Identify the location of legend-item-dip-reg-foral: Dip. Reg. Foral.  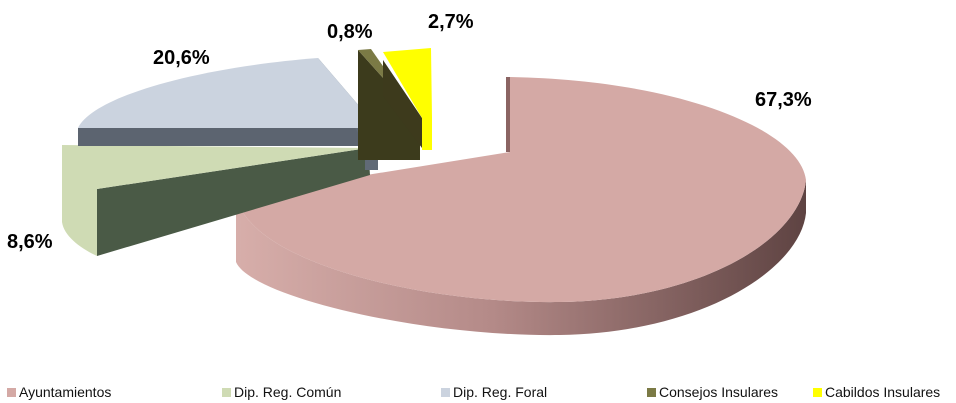
(494, 392).